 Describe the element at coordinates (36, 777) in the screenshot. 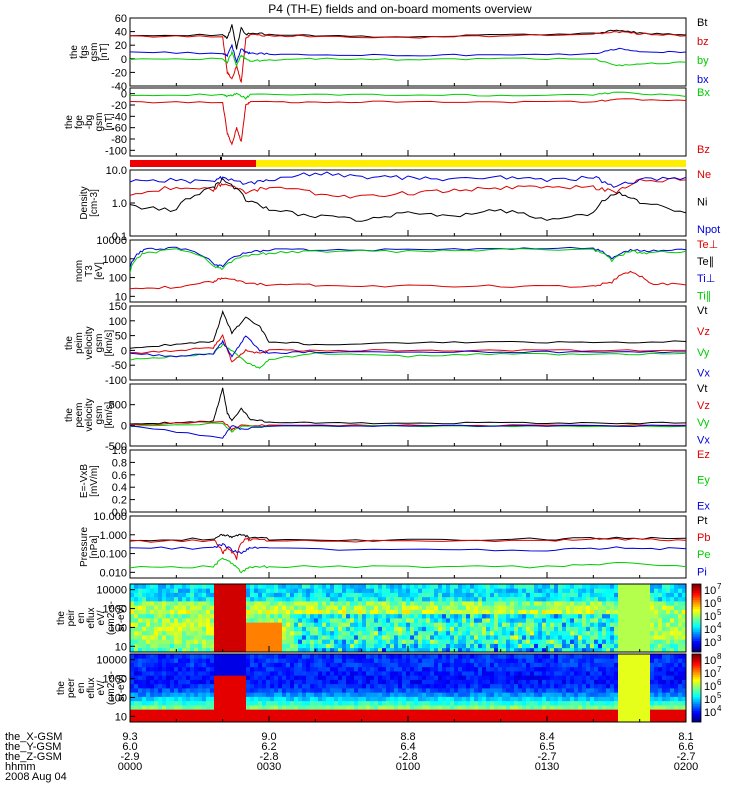

I see `x-axis-date: 2008 Aug 04` at that location.